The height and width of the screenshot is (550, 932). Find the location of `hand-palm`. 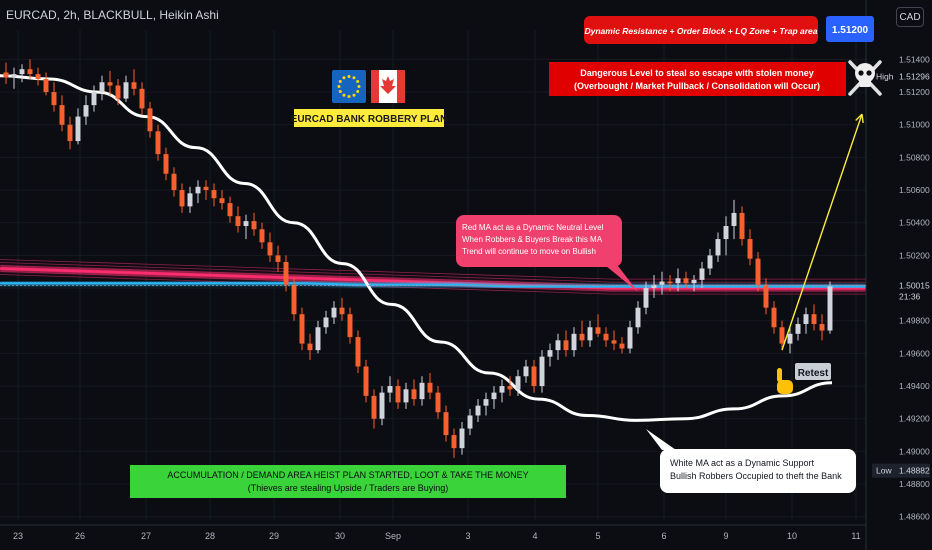

hand-palm is located at coordinates (785, 387).